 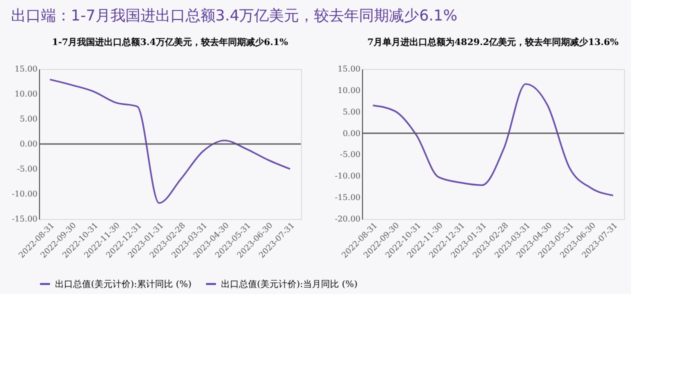 I want to click on legend-label: 出口总值(美元计价):当月同比 (%), so click(x=289, y=284).